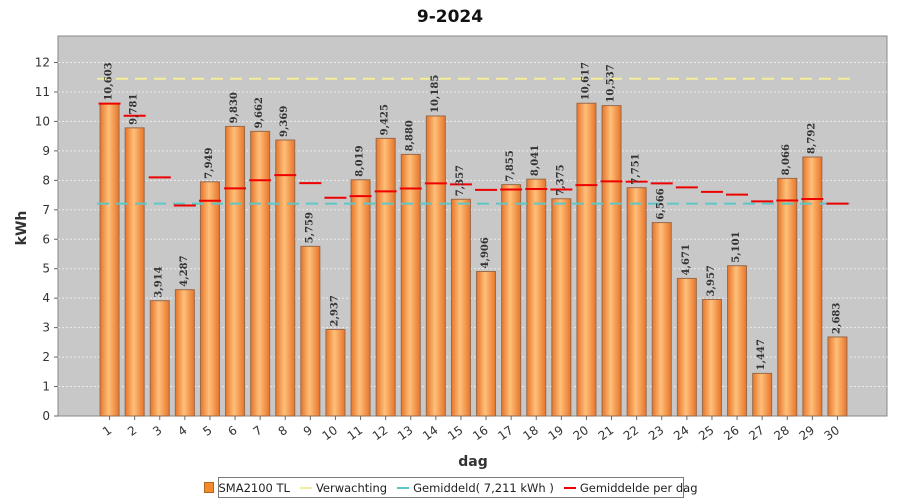 This screenshot has height=500, width=900. I want to click on x-tick-label: 26, so click(731, 433).